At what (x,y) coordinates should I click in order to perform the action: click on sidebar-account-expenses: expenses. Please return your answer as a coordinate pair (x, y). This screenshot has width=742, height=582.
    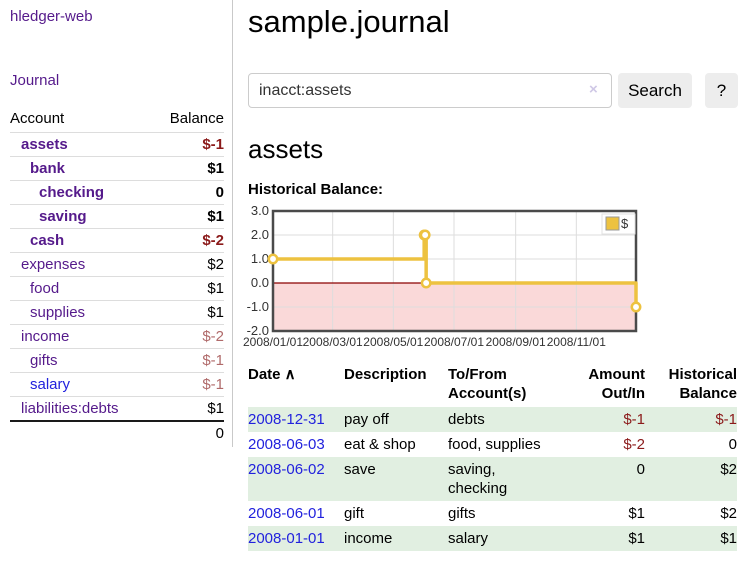
    Looking at the image, I should click on (53, 264).